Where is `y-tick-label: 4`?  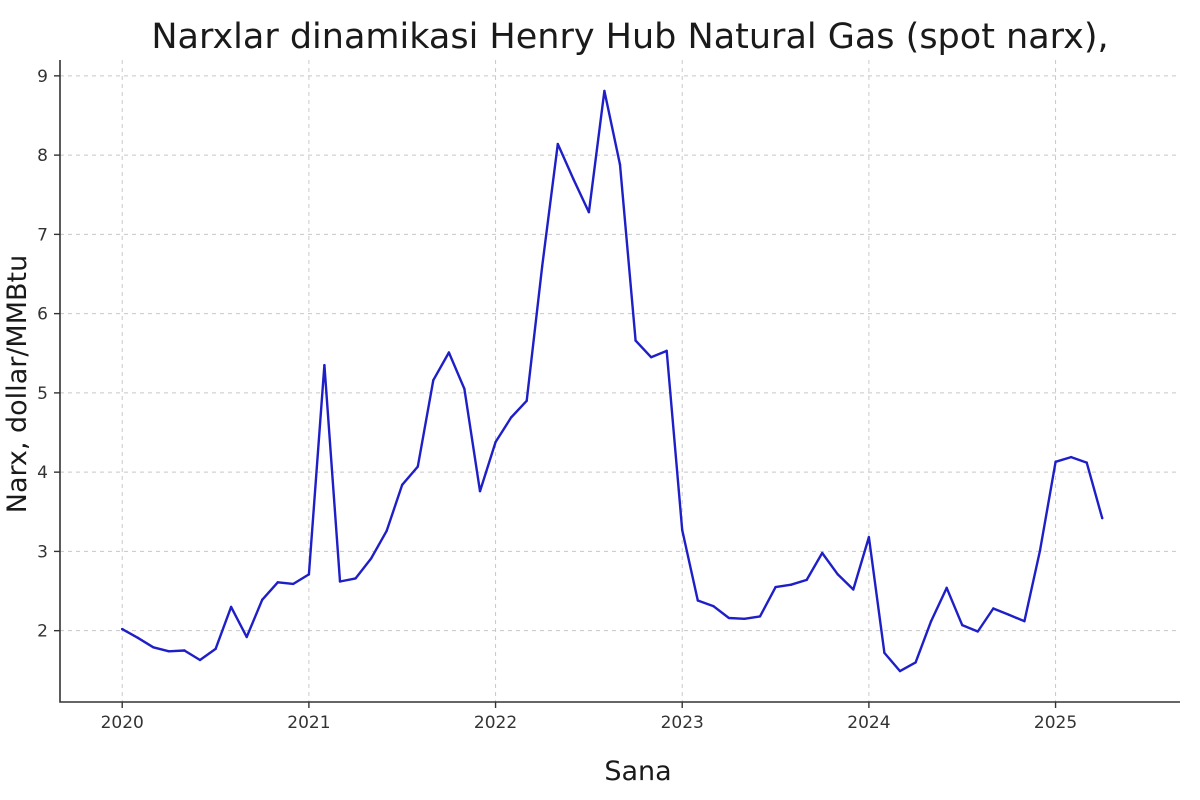
y-tick-label: 4 is located at coordinates (42, 473).